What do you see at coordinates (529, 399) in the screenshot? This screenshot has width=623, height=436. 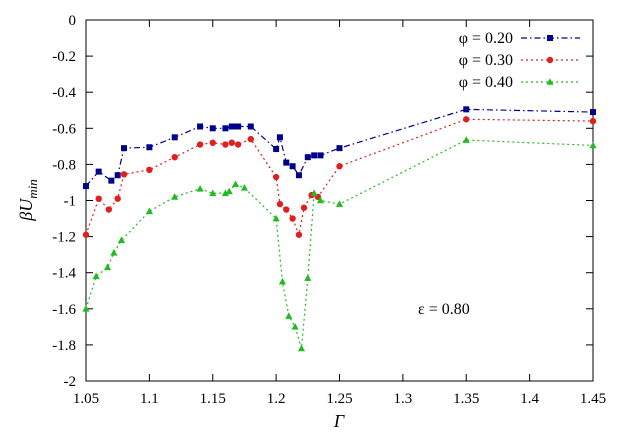 I see `x-tick-label: 1.4` at bounding box center [529, 399].